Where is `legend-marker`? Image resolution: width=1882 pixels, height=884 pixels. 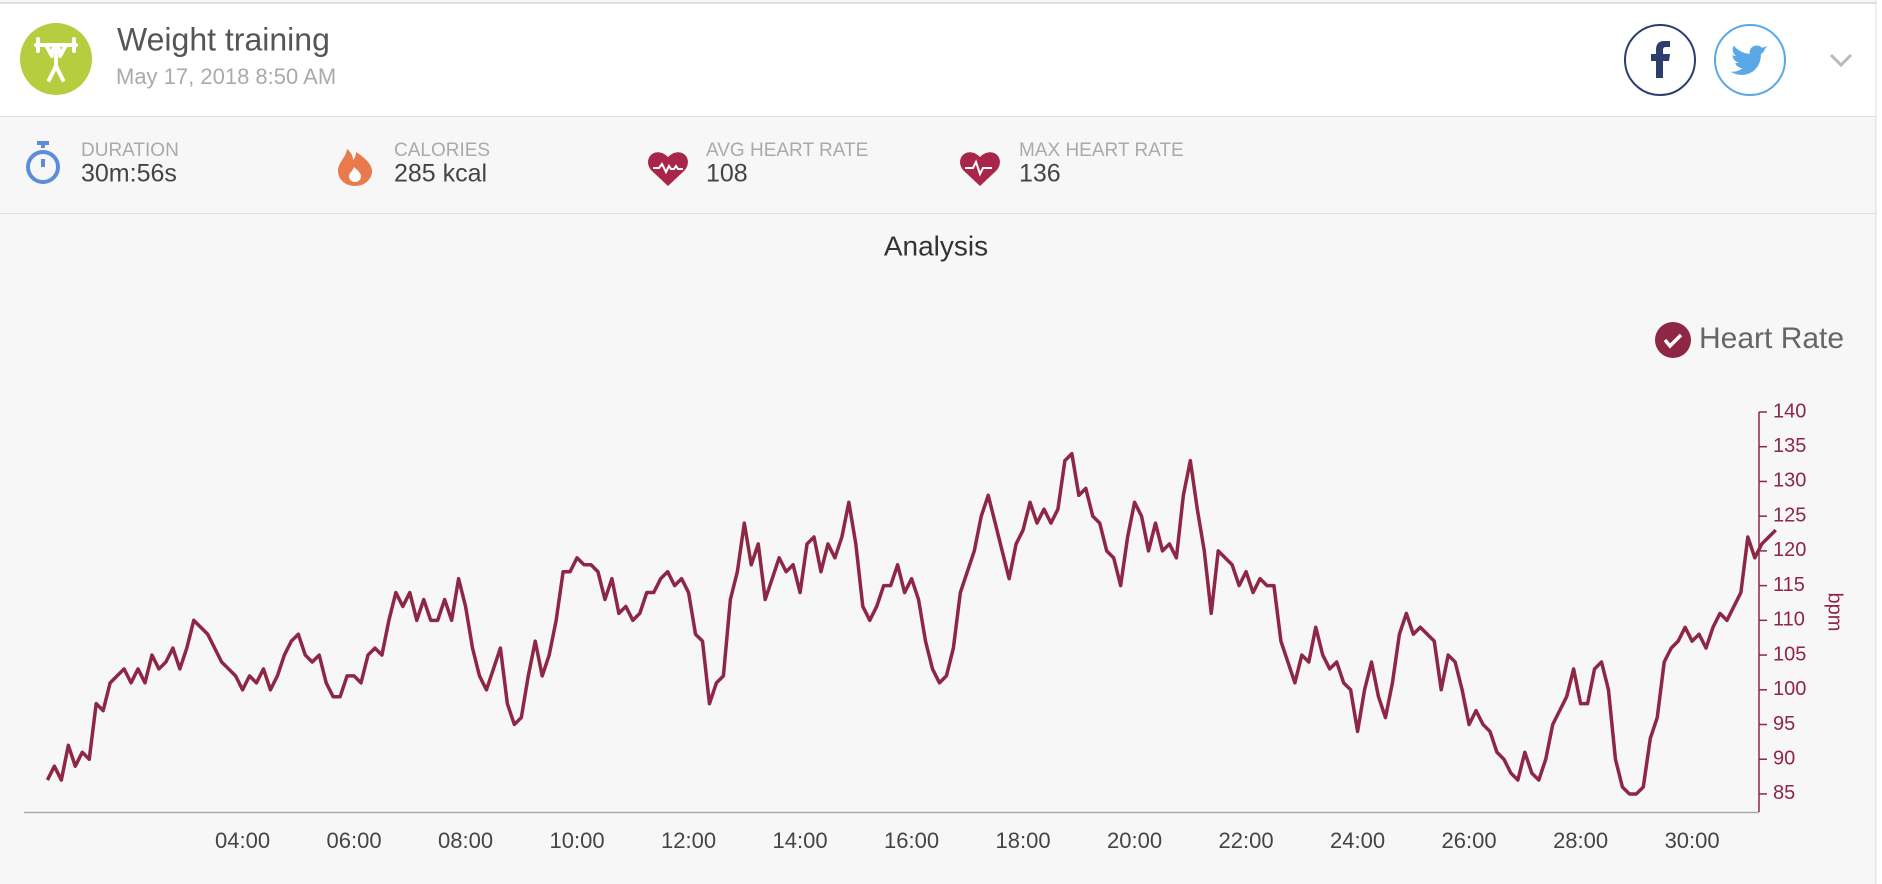 legend-marker is located at coordinates (1673, 340).